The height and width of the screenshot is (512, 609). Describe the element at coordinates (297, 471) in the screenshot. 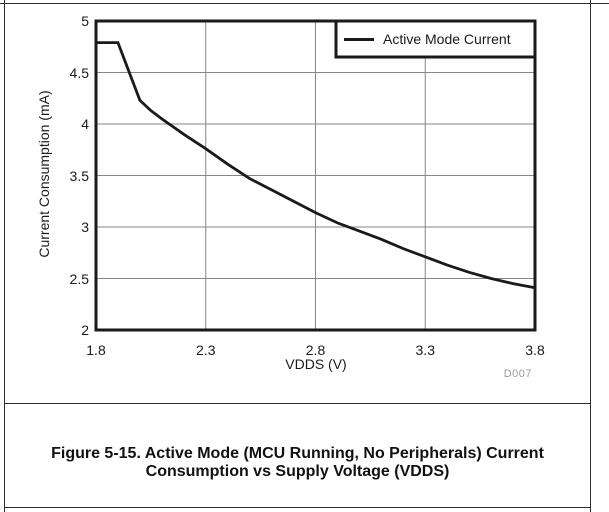

I see `figure-caption-line2: Consumption vs Supply Voltage (VDDS)` at that location.